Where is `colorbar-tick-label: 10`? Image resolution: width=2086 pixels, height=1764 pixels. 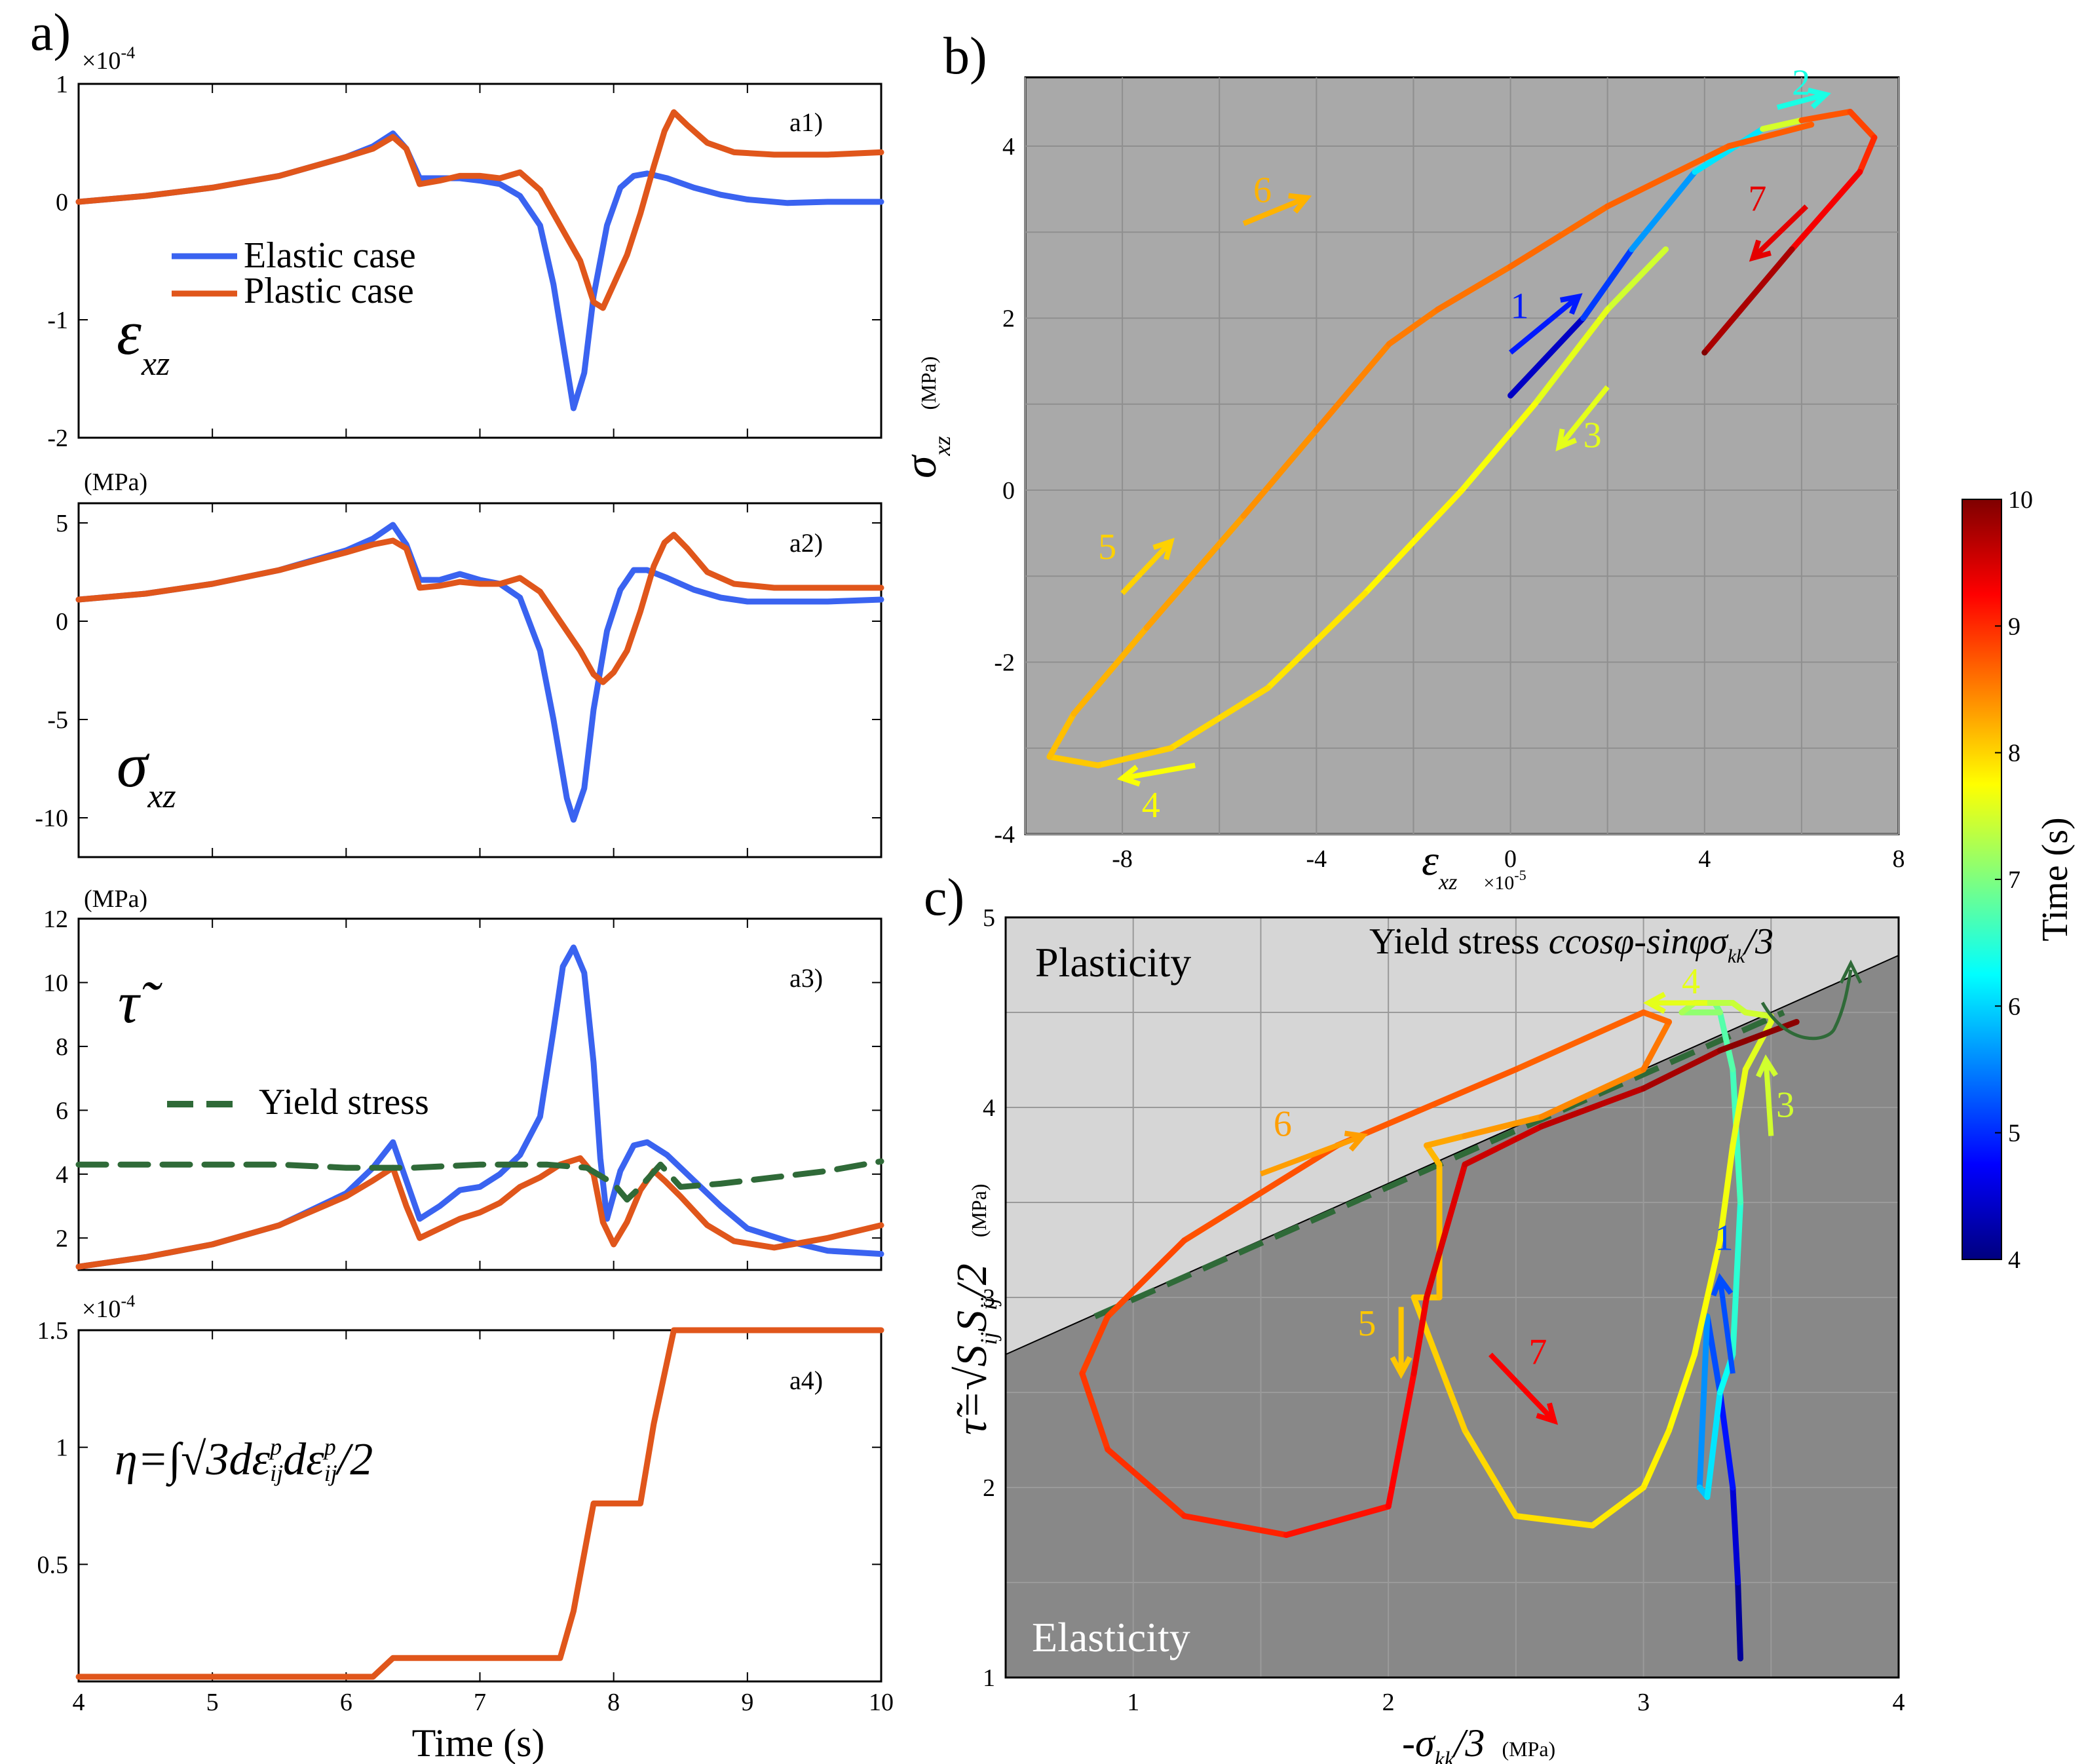
colorbar-tick-label: 10 is located at coordinates (2020, 500).